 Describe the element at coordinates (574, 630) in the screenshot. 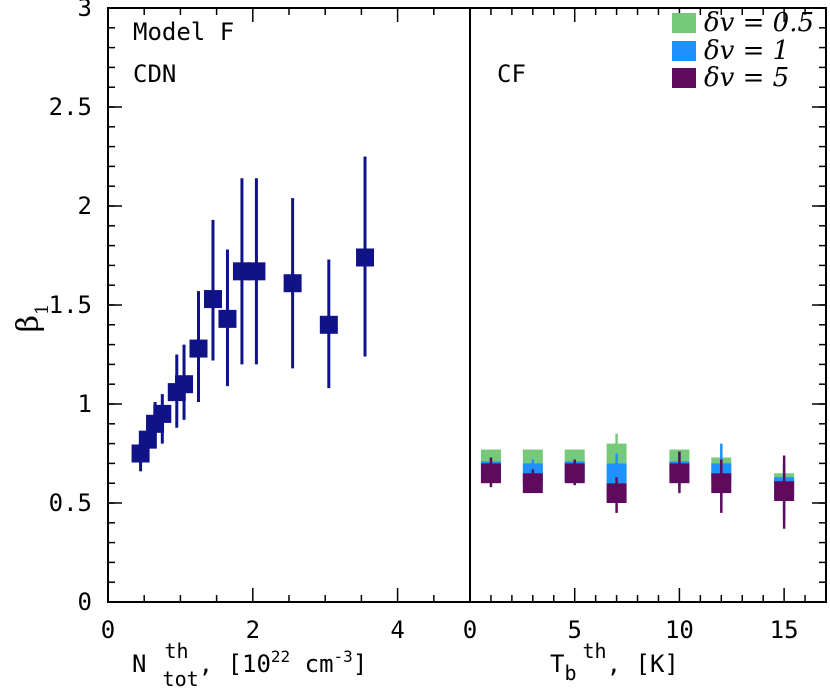

I see `x-tick-label-right: 5` at that location.